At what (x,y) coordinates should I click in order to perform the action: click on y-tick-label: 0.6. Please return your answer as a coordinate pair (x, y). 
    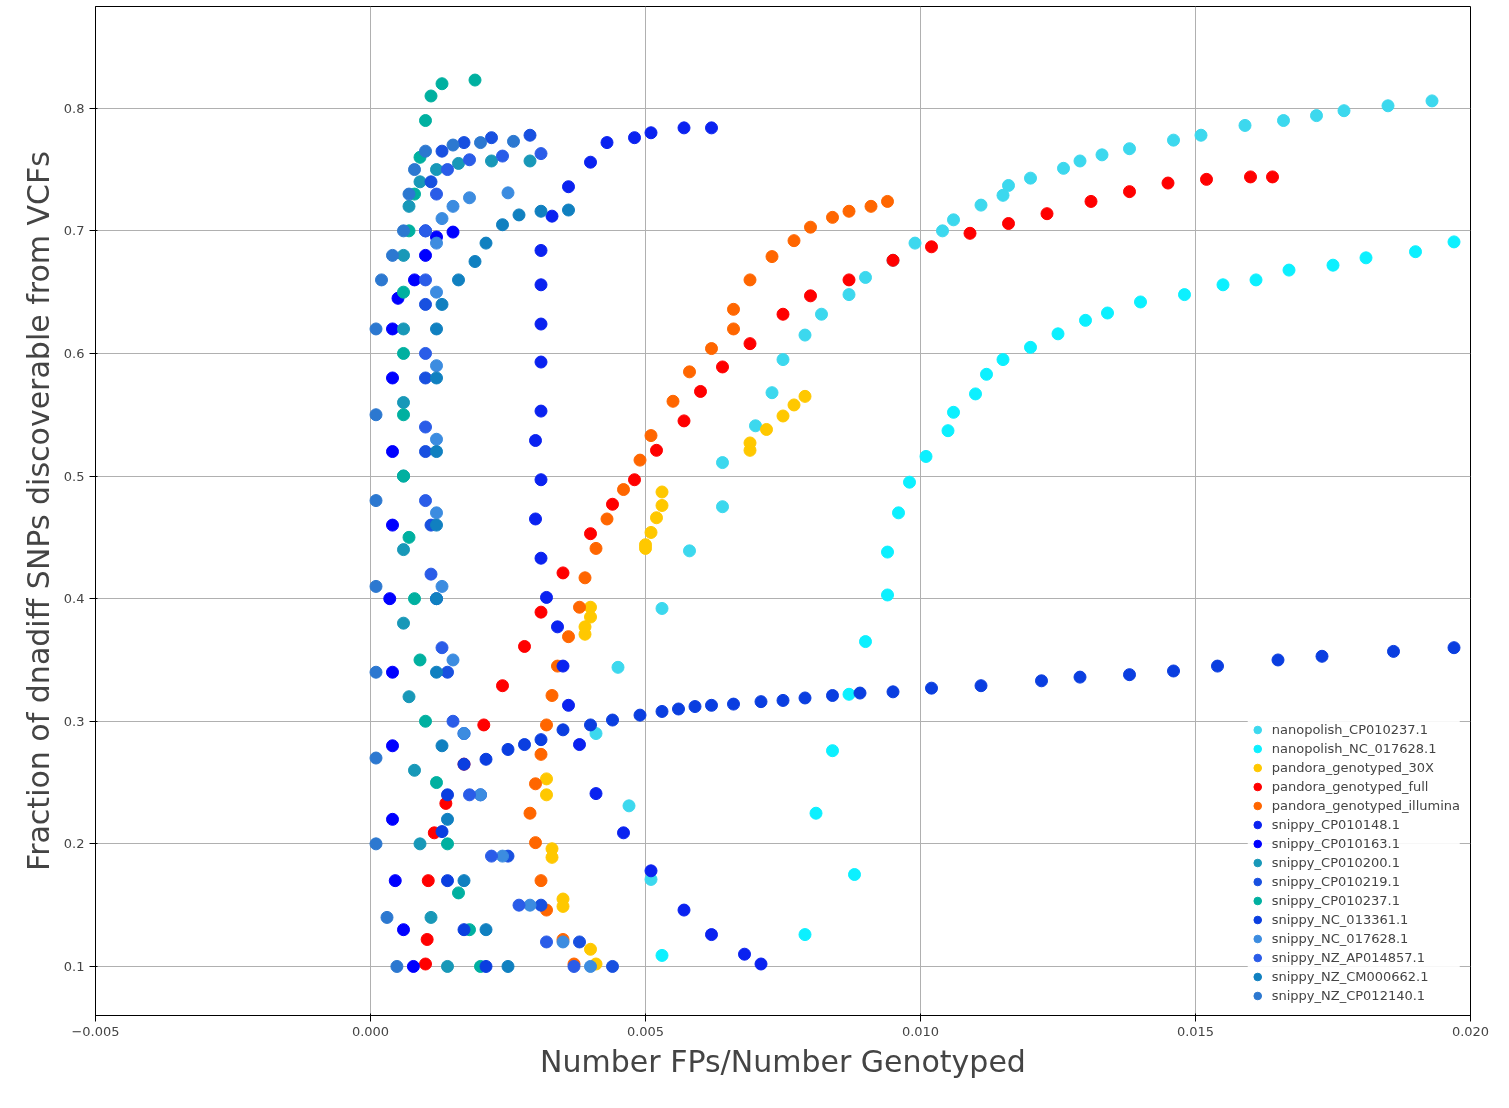
    Looking at the image, I should click on (74, 353).